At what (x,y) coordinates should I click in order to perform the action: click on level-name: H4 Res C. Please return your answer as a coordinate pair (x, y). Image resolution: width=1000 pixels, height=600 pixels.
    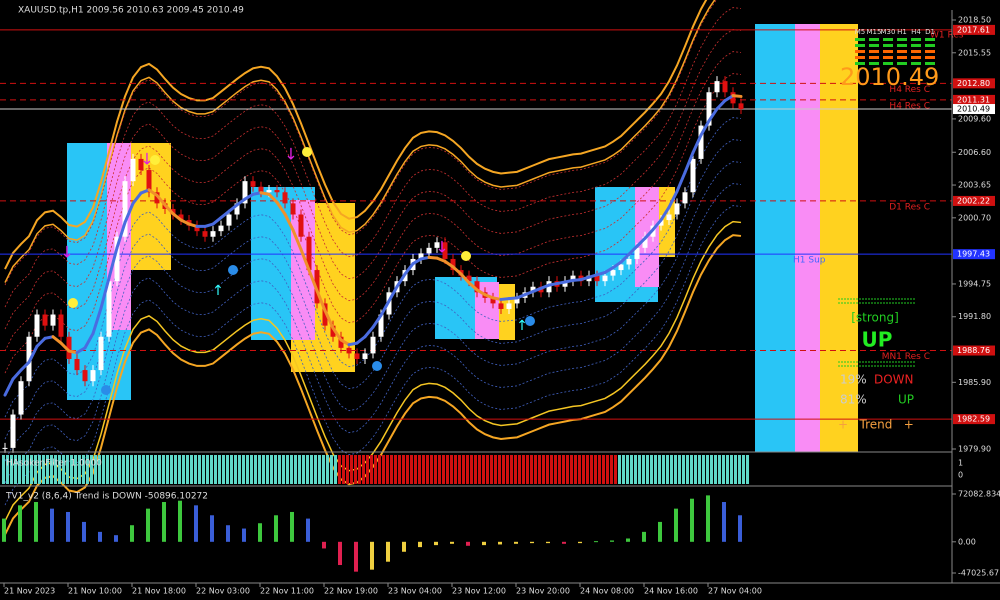
    Looking at the image, I should click on (909, 106).